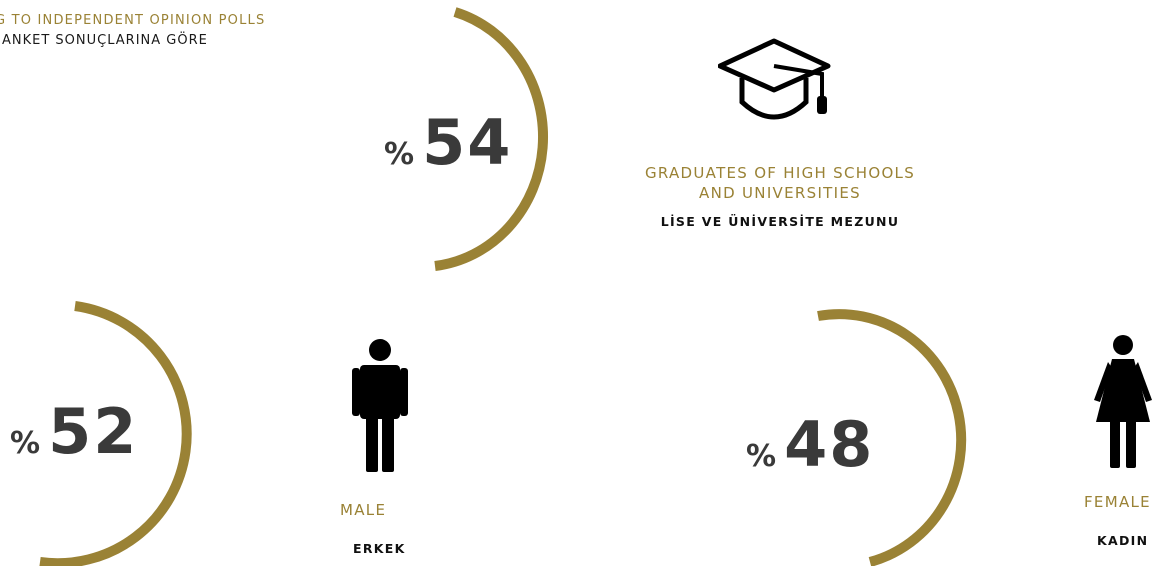 Image resolution: width=1174 pixels, height=566 pixels. I want to click on arc-male, so click(115, 433).